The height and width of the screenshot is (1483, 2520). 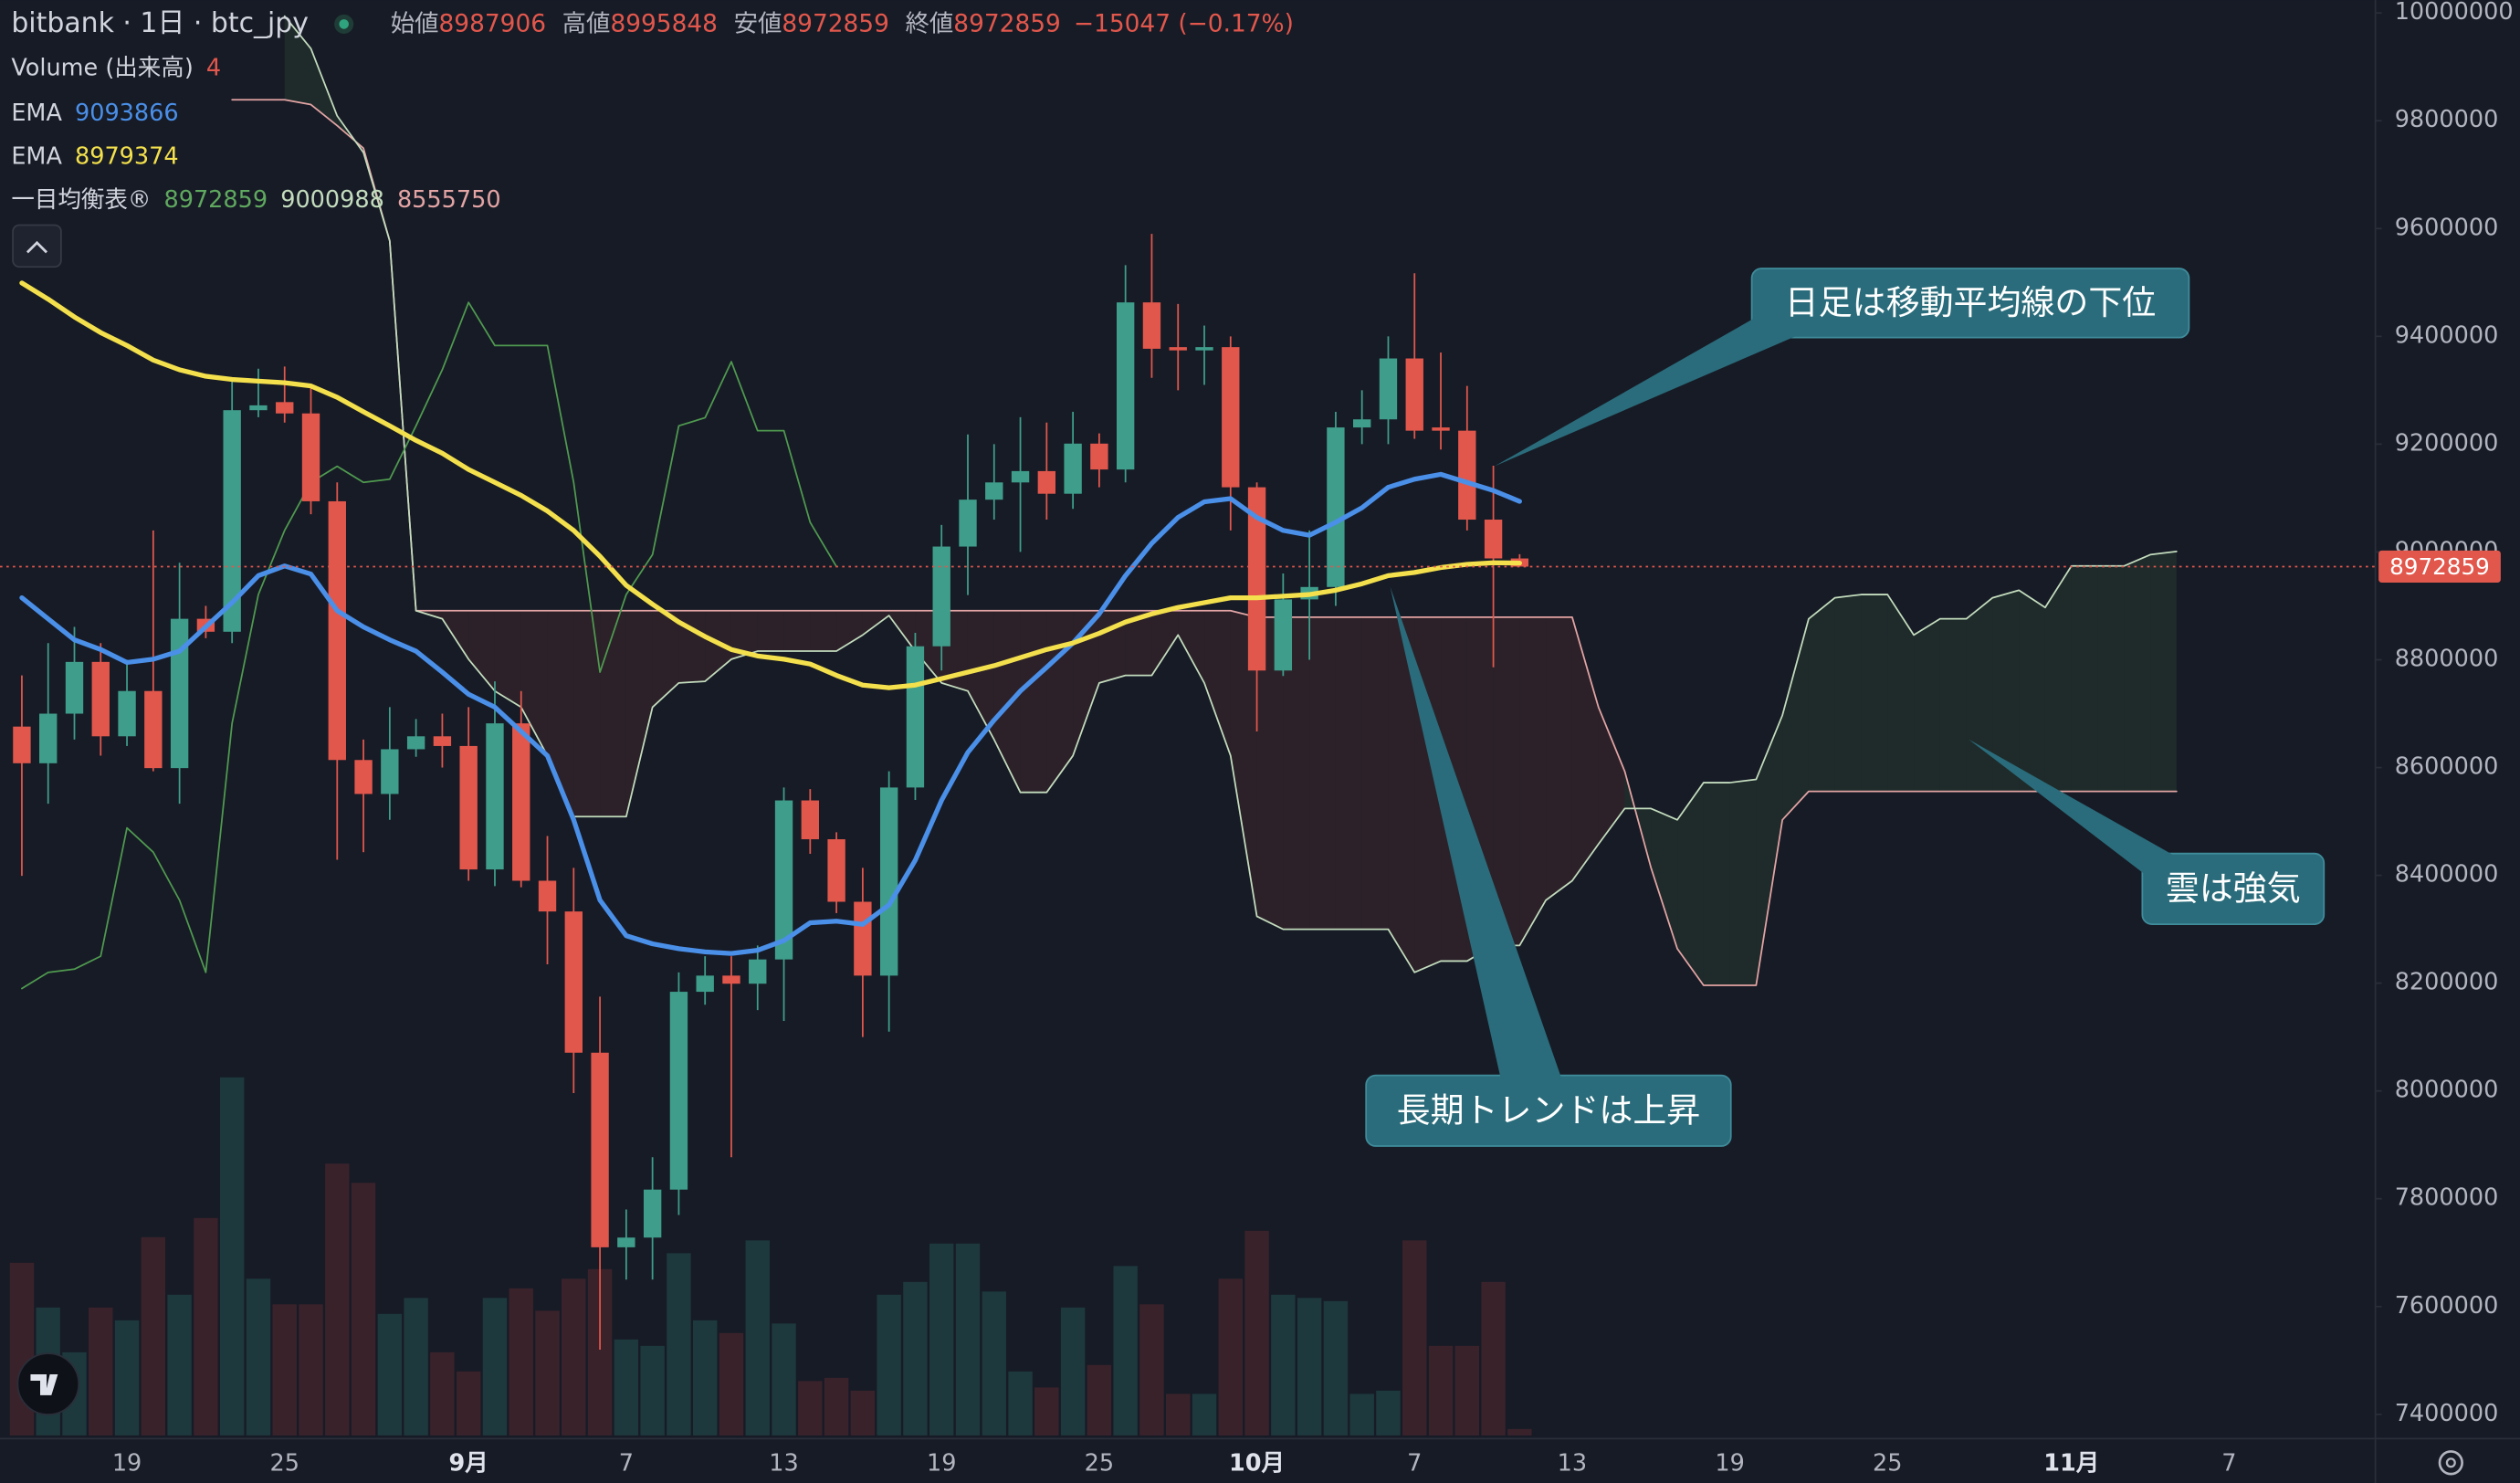 I want to click on logo, so click(x=48, y=1384).